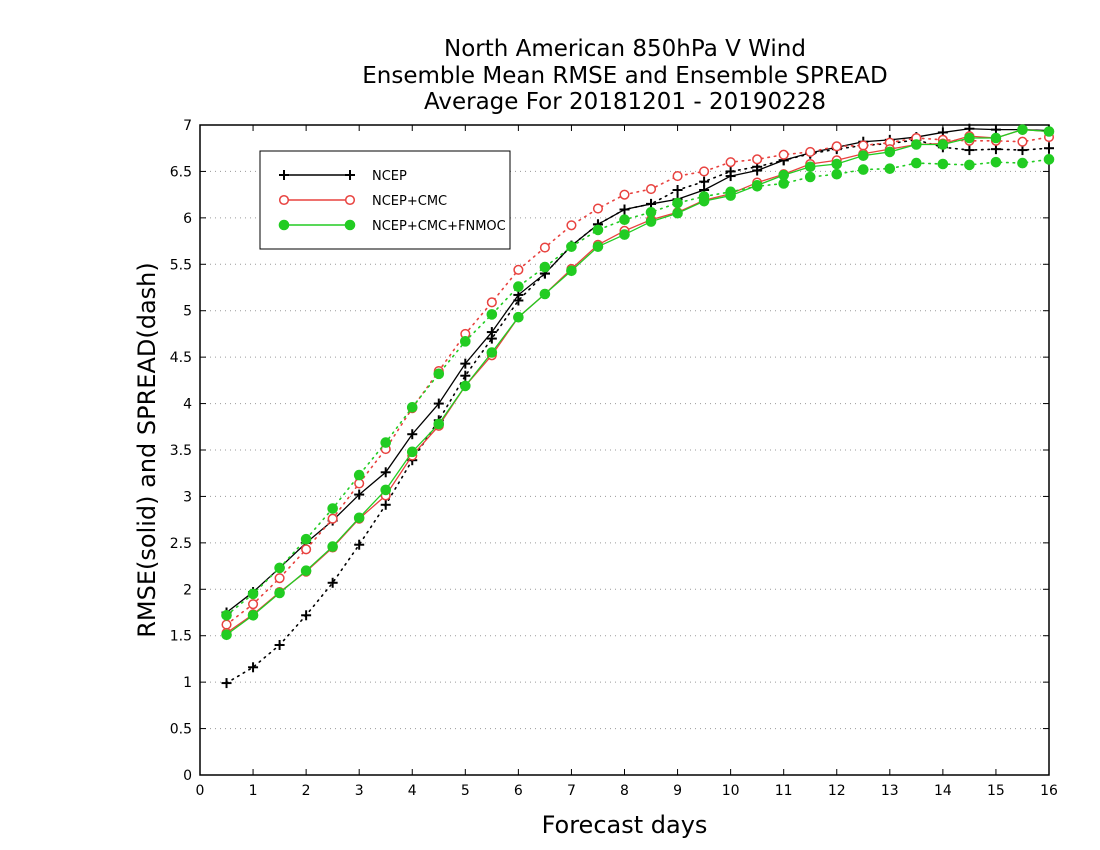  What do you see at coordinates (571, 791) in the screenshot?
I see `x-tick-label: 7` at bounding box center [571, 791].